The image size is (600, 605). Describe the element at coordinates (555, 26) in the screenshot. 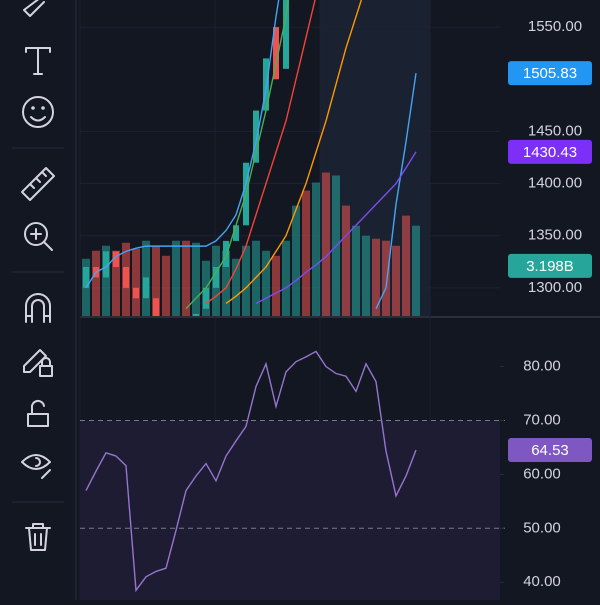

I see `price-tick-label: 1550.00` at that location.